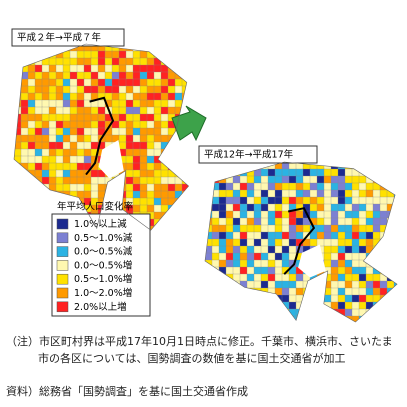  Describe the element at coordinates (100, 307) in the screenshot. I see `legend-label: 2.0%以上増` at that location.